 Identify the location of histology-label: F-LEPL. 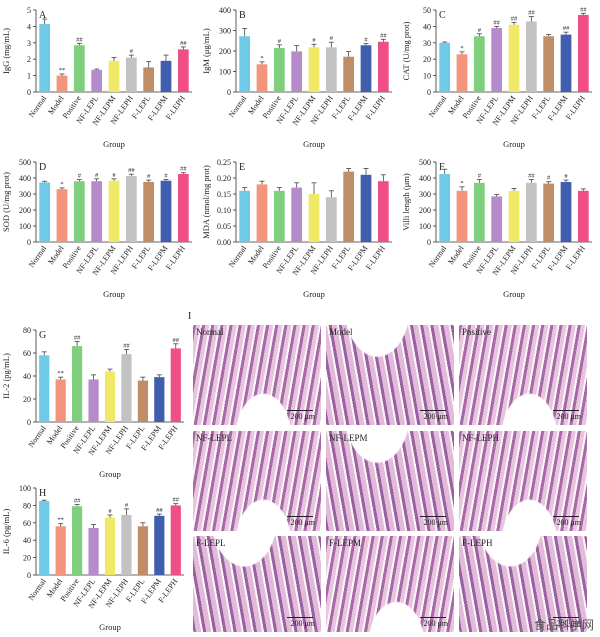
(211, 543).